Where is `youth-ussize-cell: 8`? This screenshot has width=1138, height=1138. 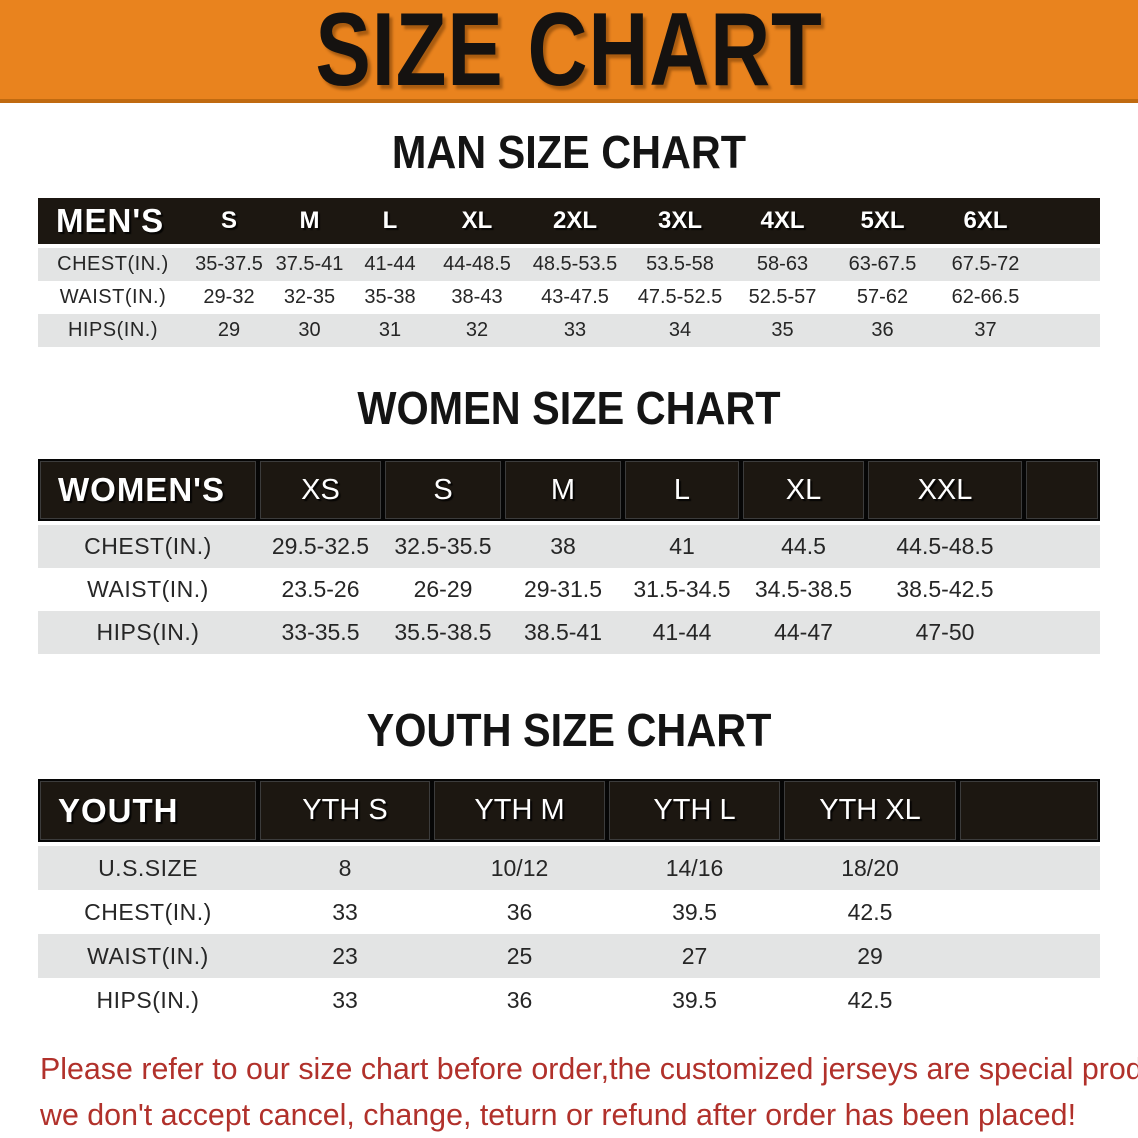 youth-ussize-cell: 8 is located at coordinates (345, 868).